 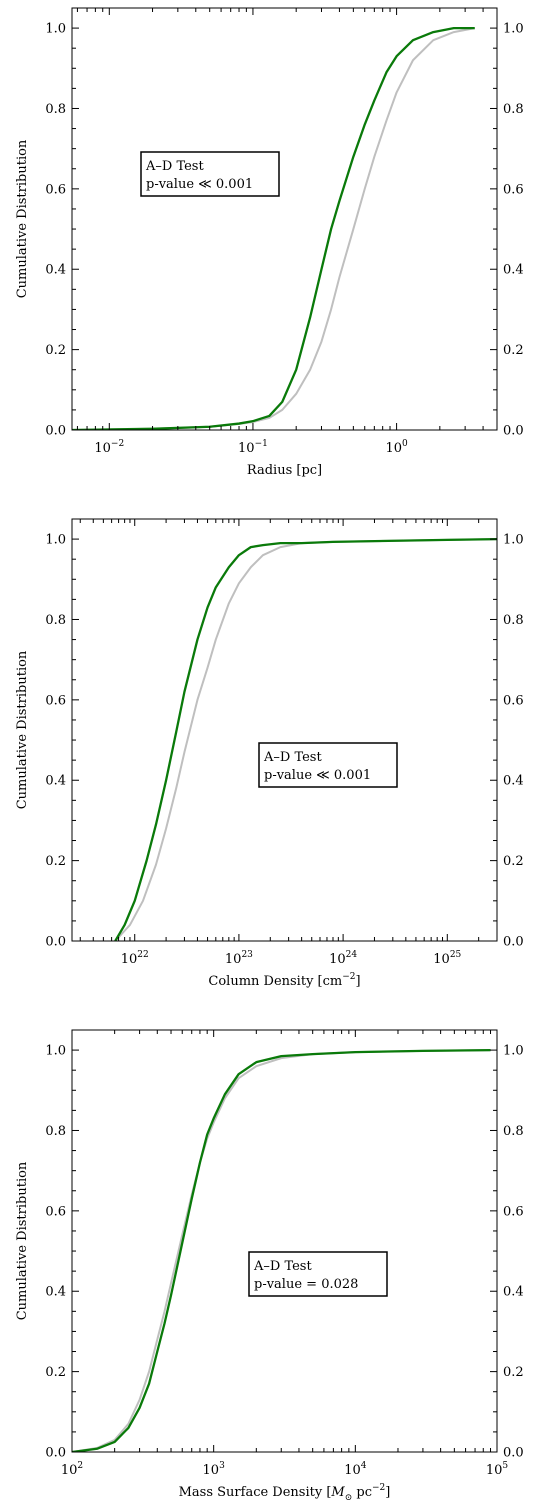 I want to click on x-axis-label: Mass Surface Density [M⊙ pc−2], so click(x=285, y=1493).